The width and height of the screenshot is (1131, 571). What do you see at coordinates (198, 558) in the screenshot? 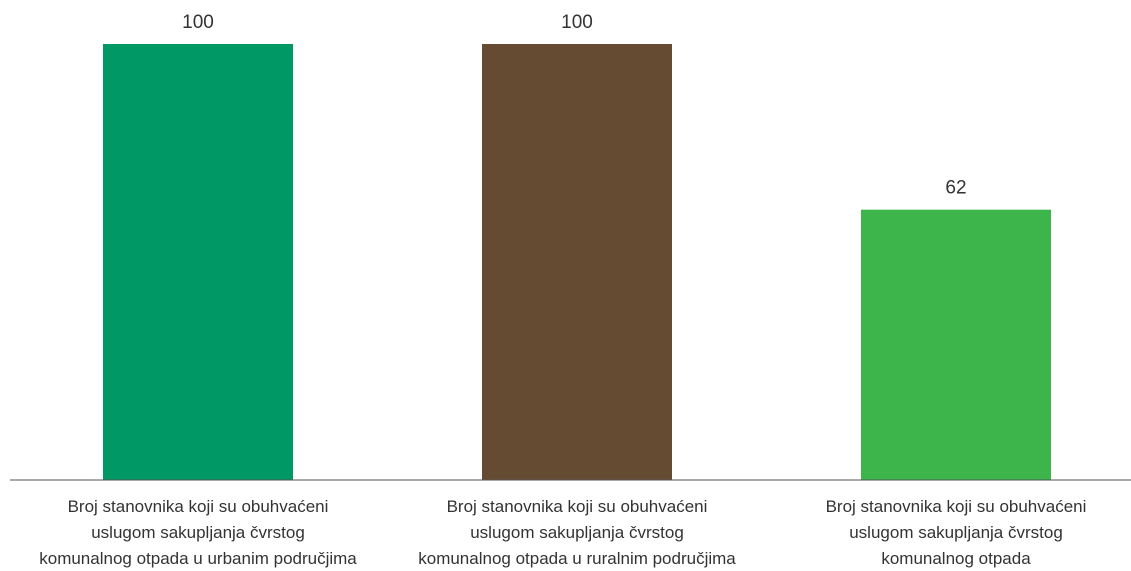
I see `category-label-1-line-3: komunalnog otpada u urbanim područjima` at bounding box center [198, 558].